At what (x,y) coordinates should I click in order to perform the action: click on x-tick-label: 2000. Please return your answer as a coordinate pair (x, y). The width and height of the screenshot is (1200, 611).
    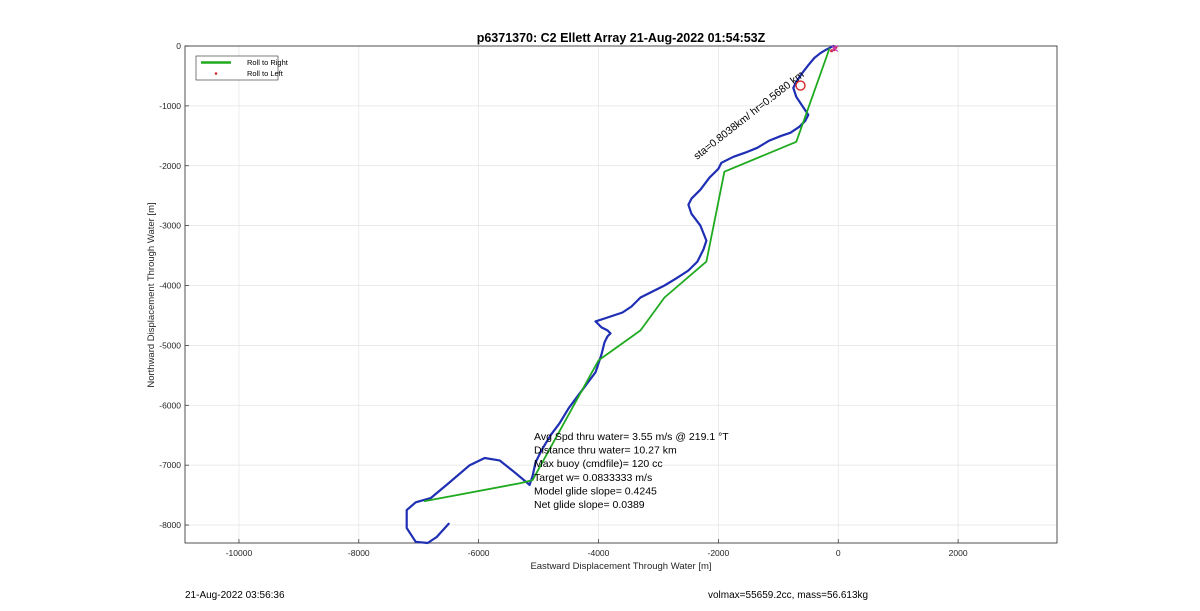
    Looking at the image, I should click on (958, 553).